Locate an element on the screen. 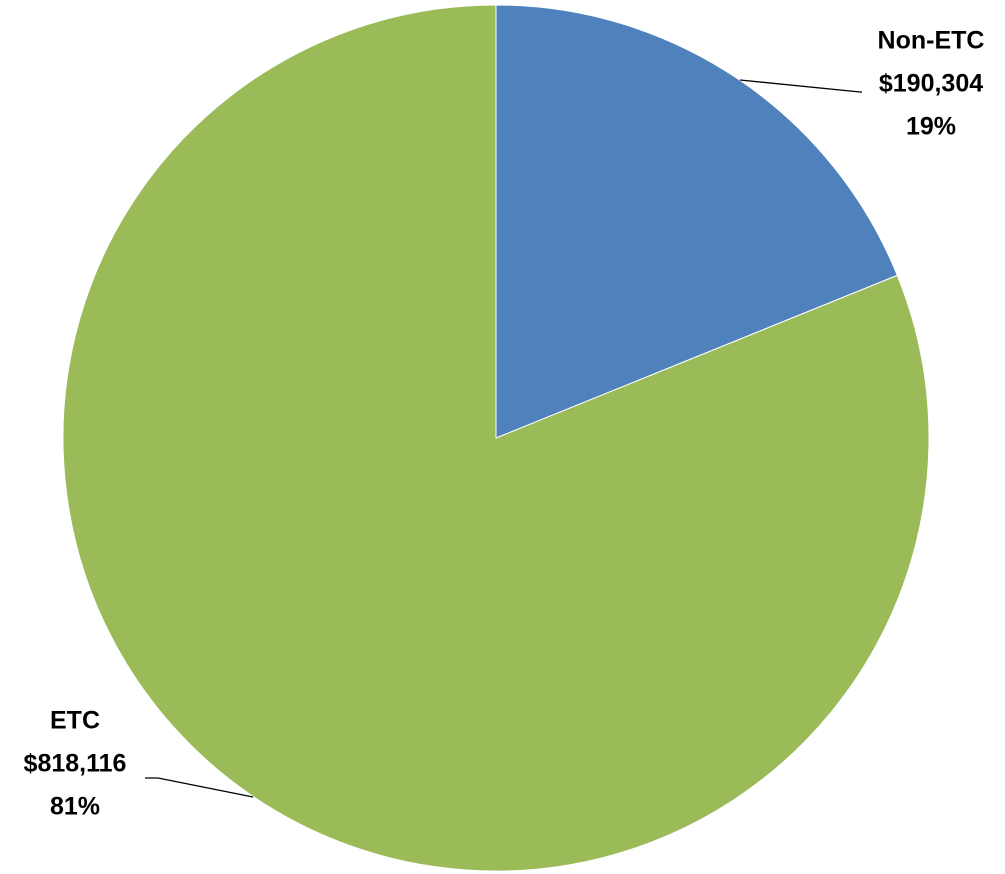  category-label: Non-ETC is located at coordinates (931, 41).